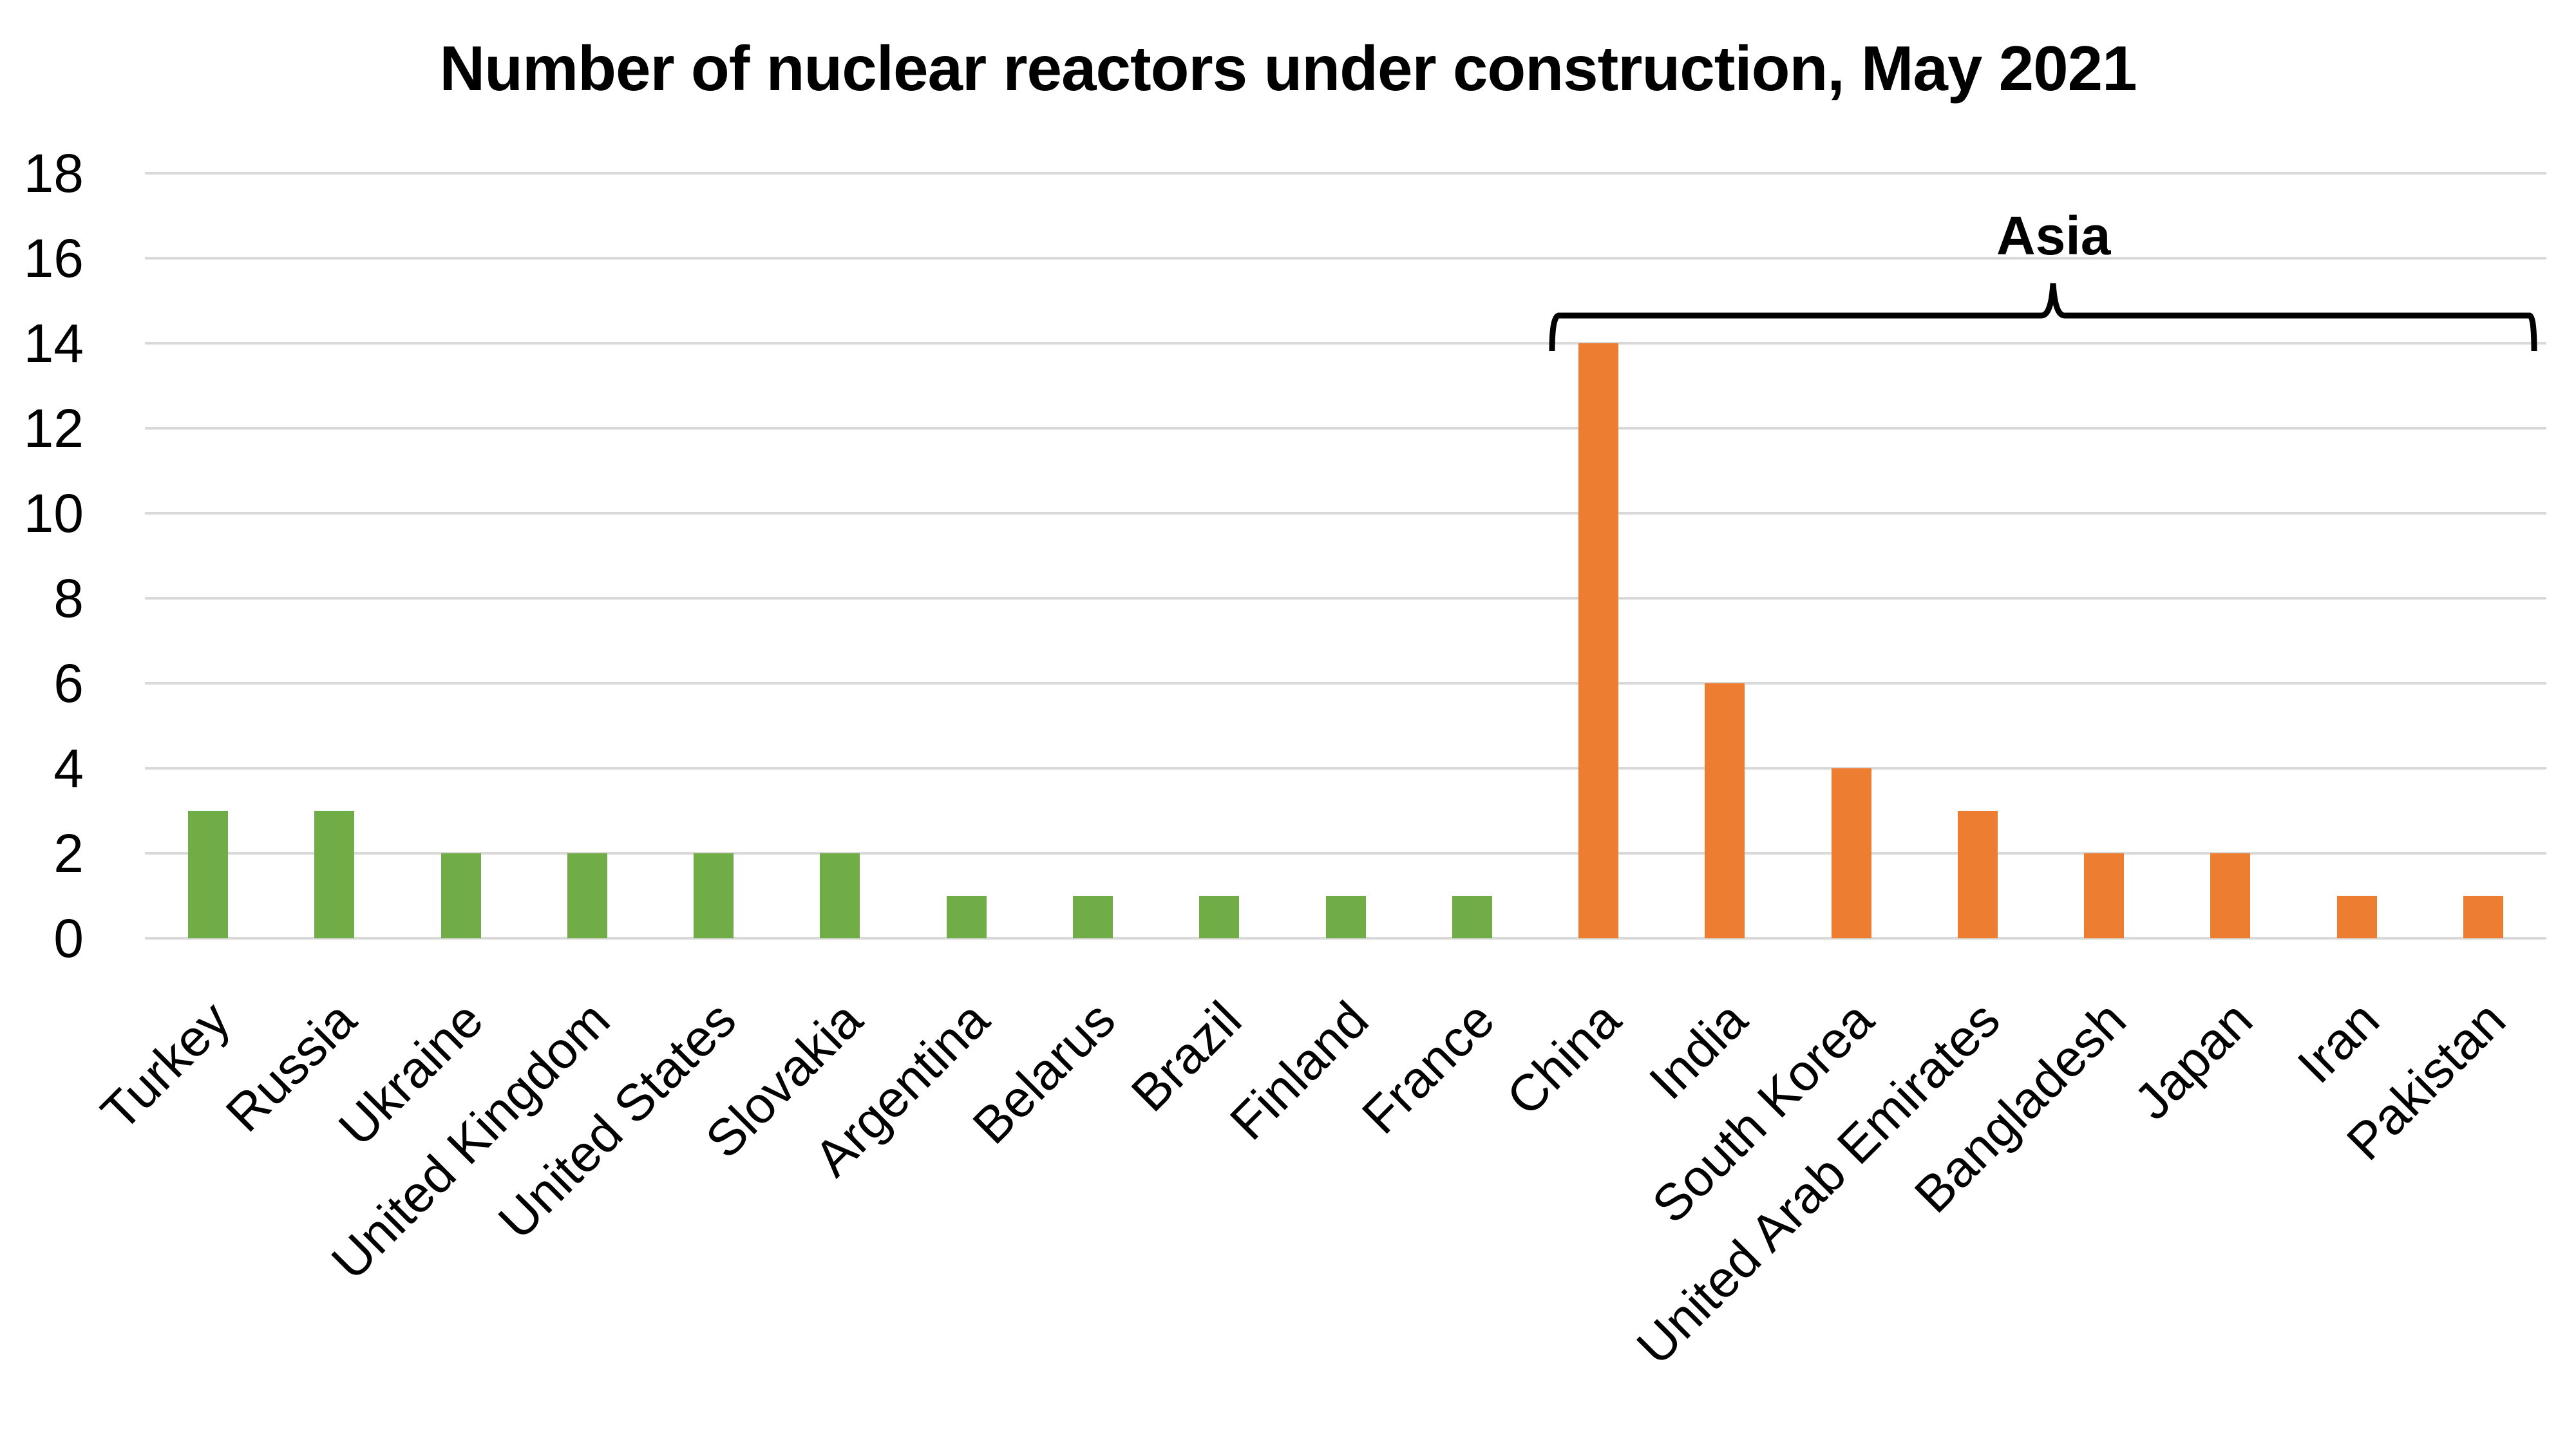 Image resolution: width=2576 pixels, height=1449 pixels. Describe the element at coordinates (54, 174) in the screenshot. I see `y-tick-label: 18` at that location.